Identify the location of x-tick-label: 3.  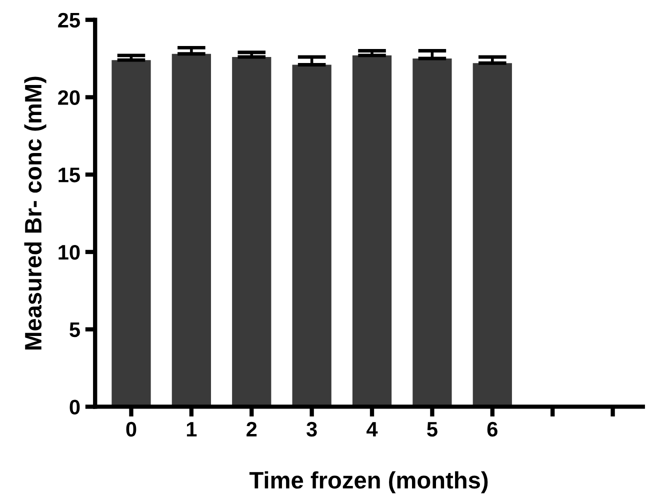
(311, 429).